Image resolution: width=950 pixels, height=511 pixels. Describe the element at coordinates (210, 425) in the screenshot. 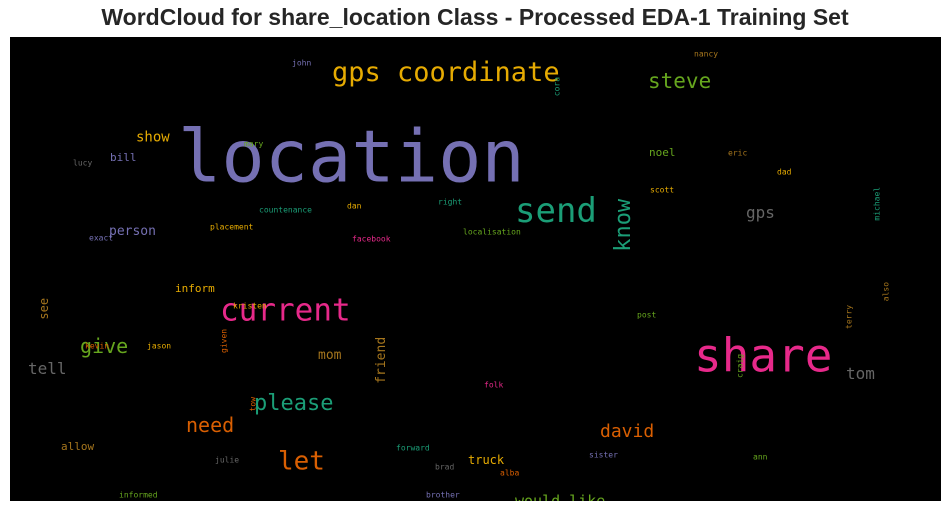

I see `word-need: need` at that location.